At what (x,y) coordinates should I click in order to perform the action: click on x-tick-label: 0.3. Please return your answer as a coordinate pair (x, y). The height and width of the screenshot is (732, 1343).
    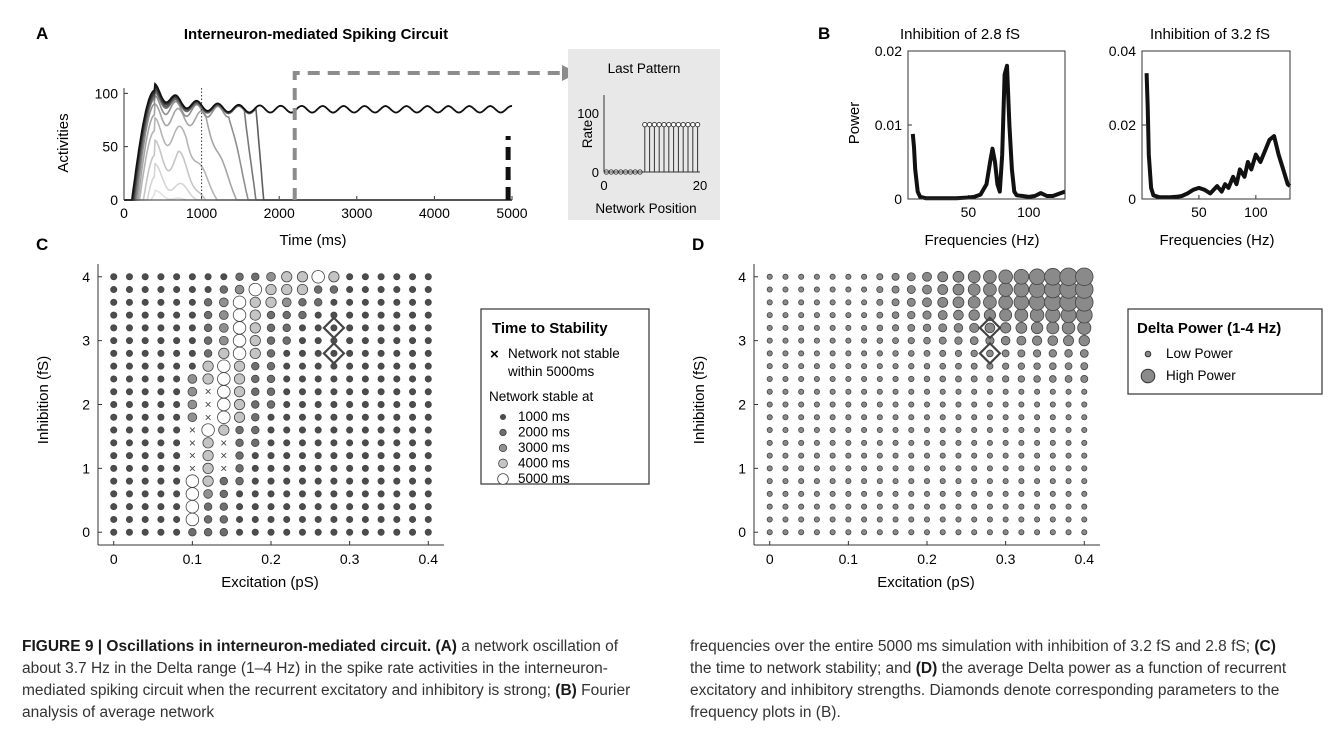
    Looking at the image, I should click on (350, 559).